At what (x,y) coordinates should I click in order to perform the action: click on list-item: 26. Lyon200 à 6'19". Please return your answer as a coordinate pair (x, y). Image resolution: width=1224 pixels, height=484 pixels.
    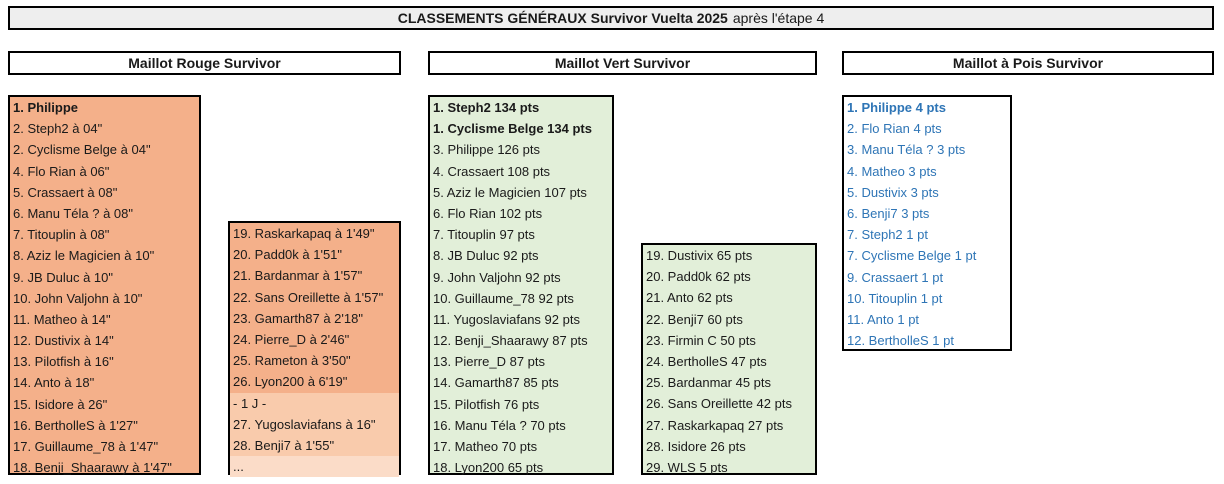
    Looking at the image, I should click on (290, 382).